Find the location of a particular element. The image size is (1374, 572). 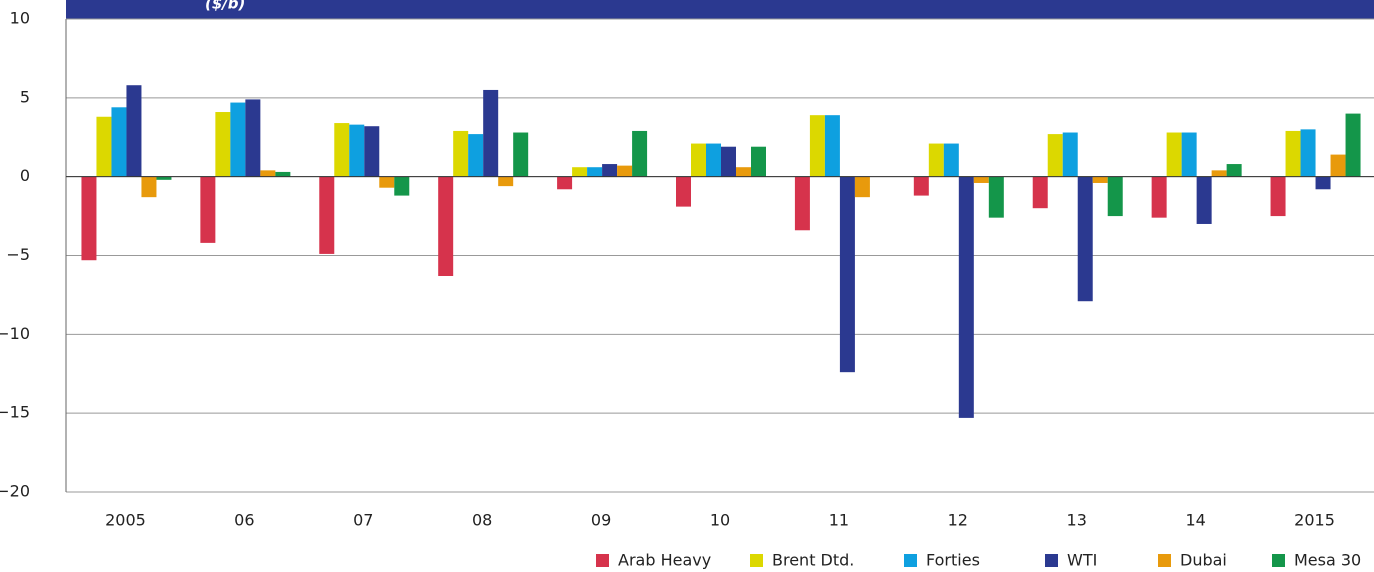

x-tick-label: 12 is located at coordinates (958, 520).